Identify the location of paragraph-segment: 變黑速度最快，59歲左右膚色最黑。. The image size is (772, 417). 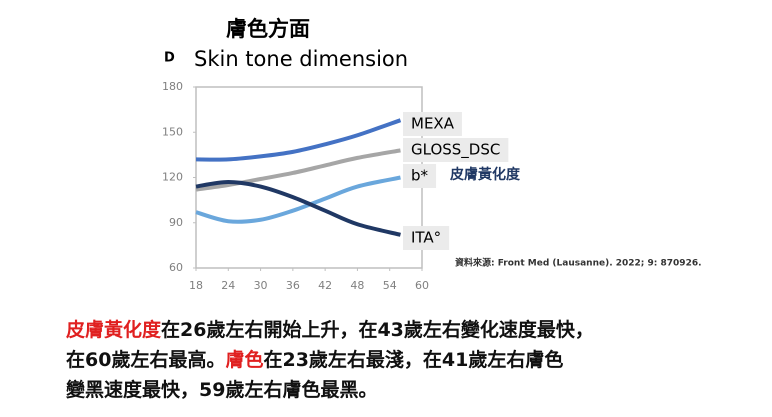
(221, 389).